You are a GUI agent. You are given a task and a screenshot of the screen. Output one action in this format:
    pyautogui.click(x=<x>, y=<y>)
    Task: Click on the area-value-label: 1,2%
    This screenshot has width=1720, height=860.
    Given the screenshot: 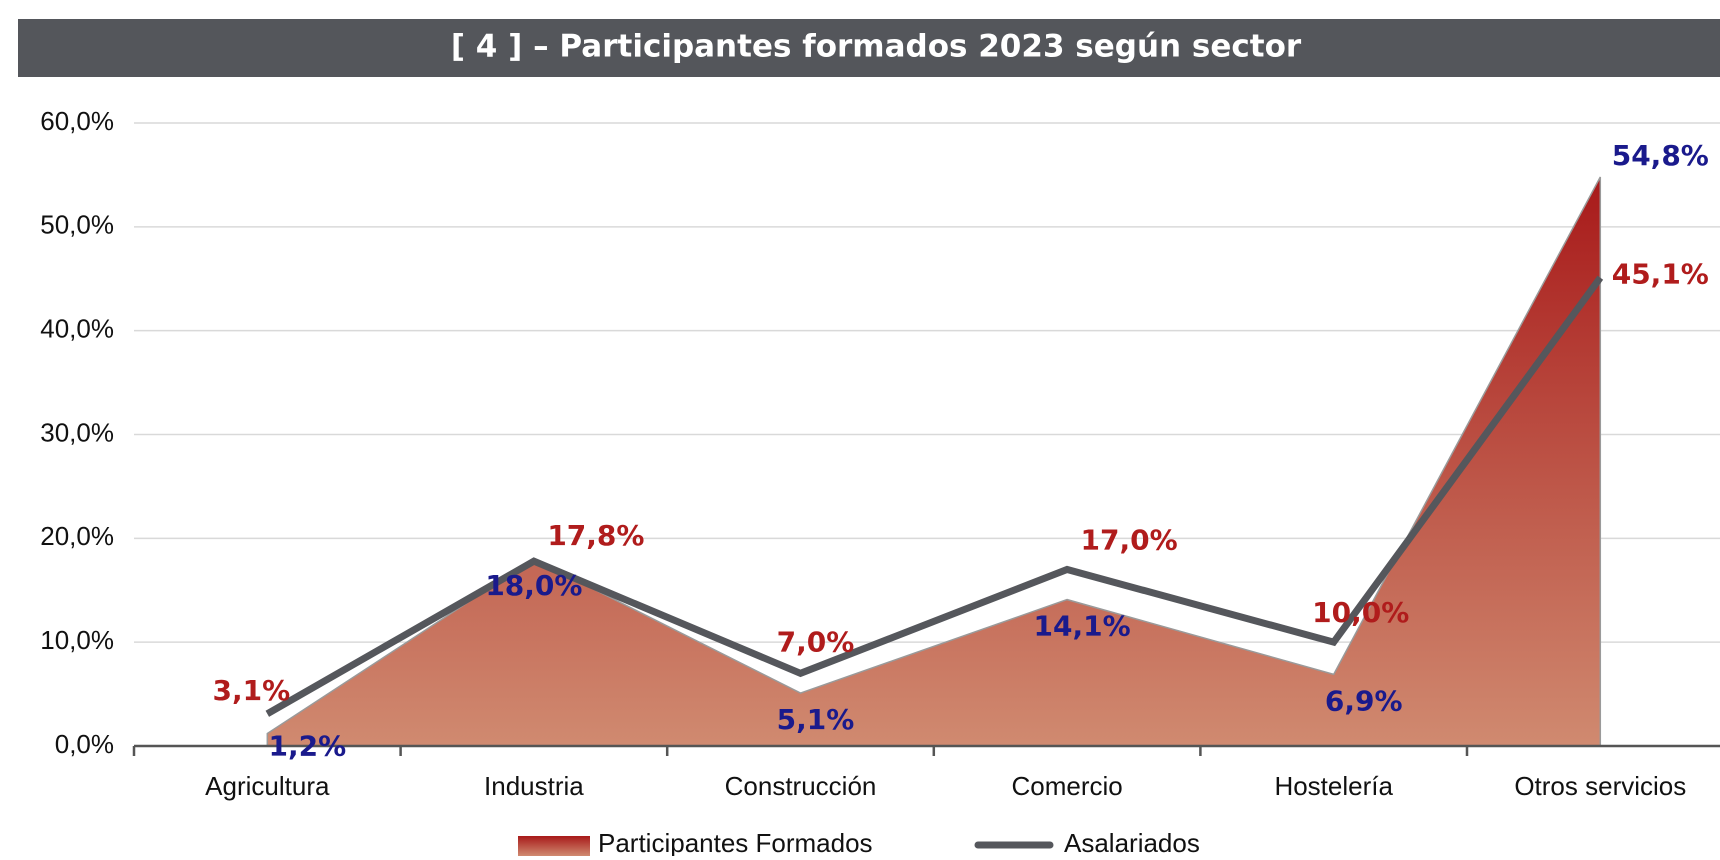 What is the action you would take?
    pyautogui.click(x=307, y=746)
    